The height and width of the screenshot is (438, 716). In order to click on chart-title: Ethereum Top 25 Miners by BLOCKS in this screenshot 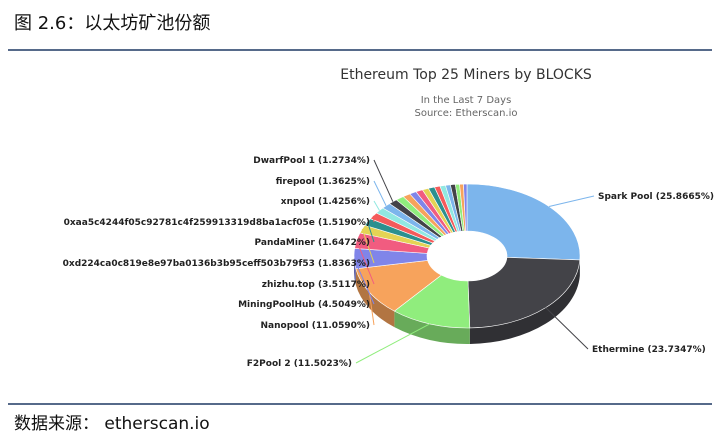, I will do `click(466, 75)`.